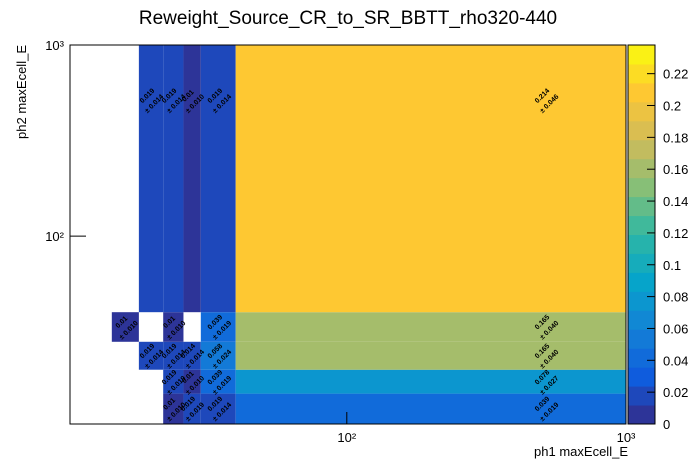  Describe the element at coordinates (675, 328) in the screenshot. I see `colorbar-tick-label: 0.06` at that location.